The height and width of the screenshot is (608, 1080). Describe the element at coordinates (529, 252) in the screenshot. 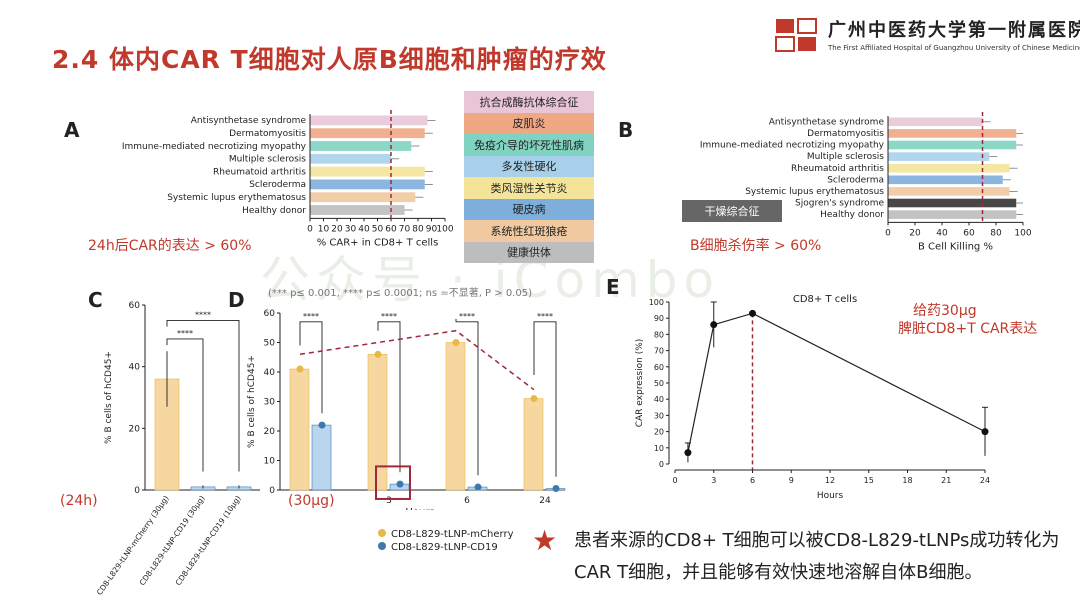

I see `cn-label-box: 健康供体` at that location.